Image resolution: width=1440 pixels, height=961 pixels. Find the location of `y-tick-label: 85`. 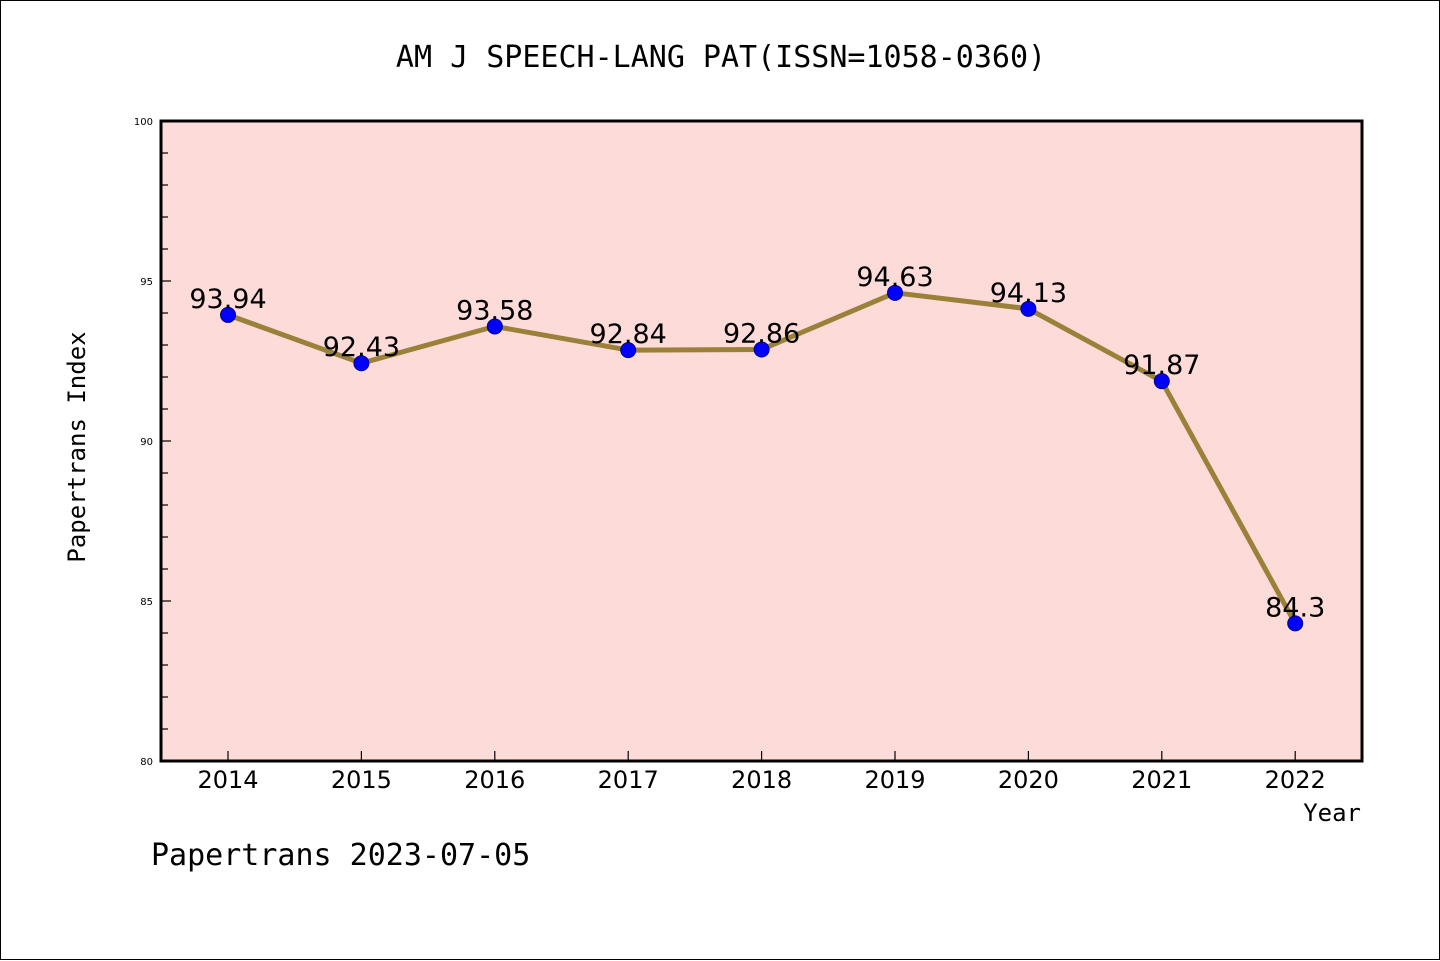

y-tick-label: 85 is located at coordinates (146, 602).